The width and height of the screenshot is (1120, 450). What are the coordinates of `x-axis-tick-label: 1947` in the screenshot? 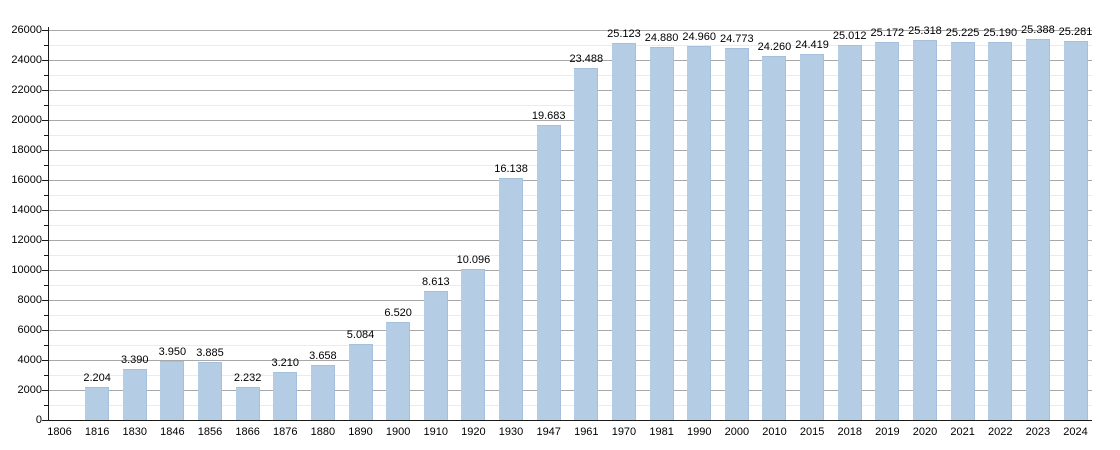 It's located at (548, 432).